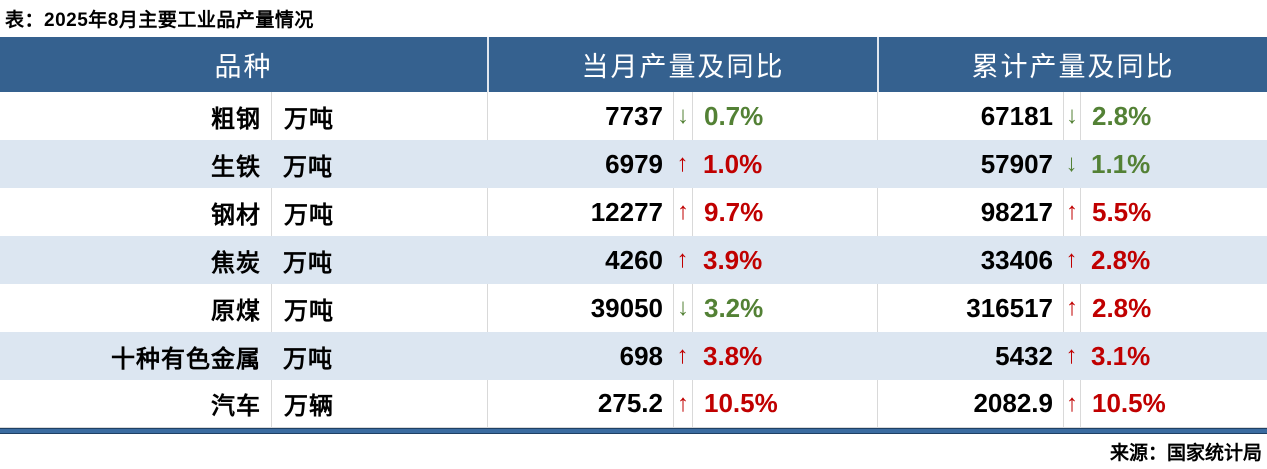 The height and width of the screenshot is (469, 1267). Describe the element at coordinates (733, 259) in the screenshot. I see `month-yoy-percent: 3.9%` at that location.